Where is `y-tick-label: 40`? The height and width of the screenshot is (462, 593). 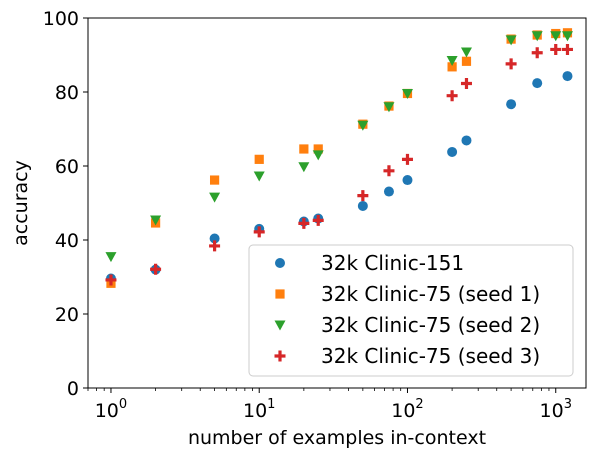
y-tick-label: 40 is located at coordinates (67, 241).